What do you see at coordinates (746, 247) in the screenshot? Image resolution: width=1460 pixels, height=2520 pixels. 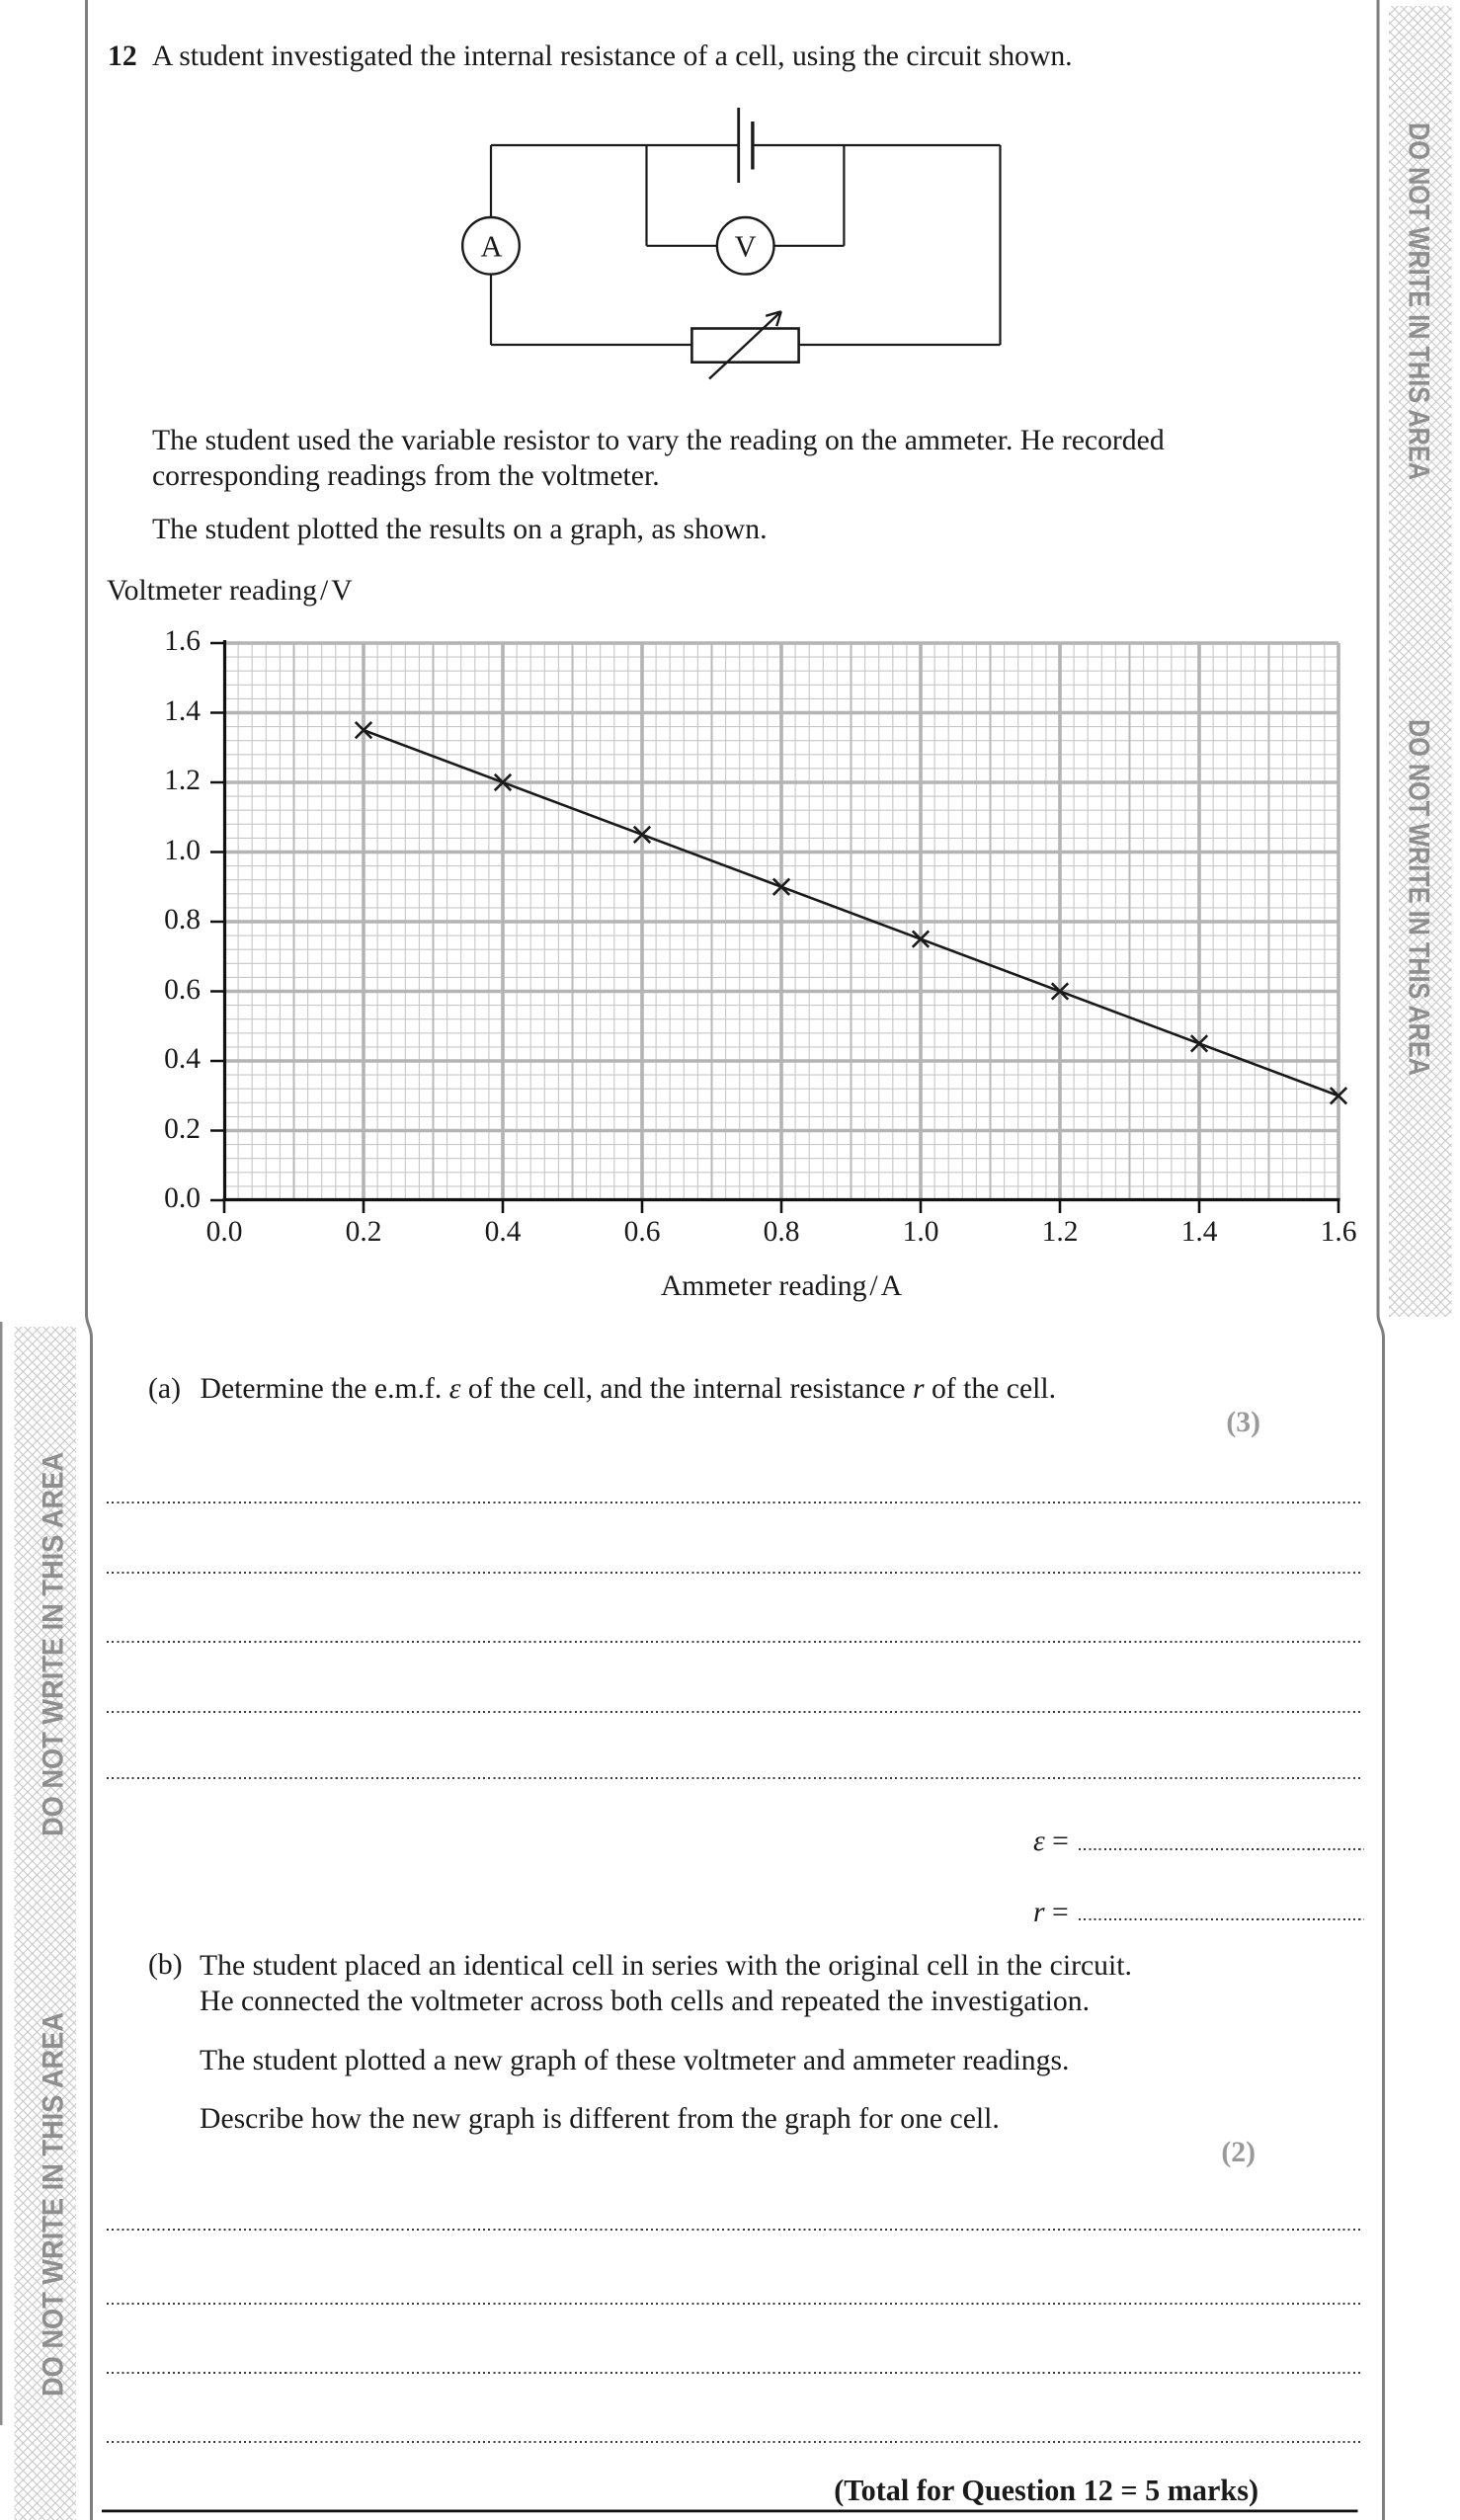 I see `svg-text: V` at bounding box center [746, 247].